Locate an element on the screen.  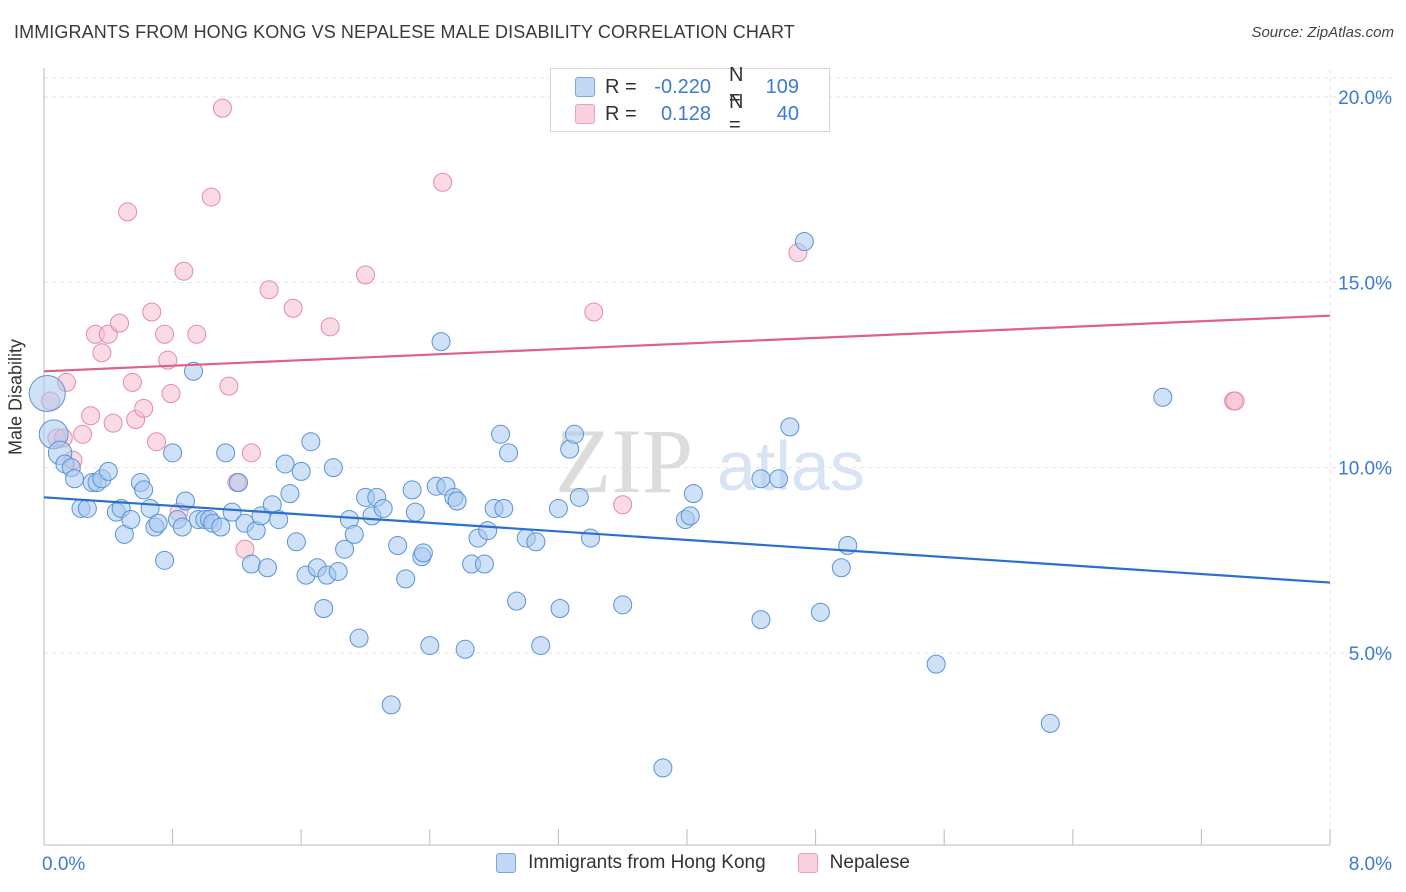
legend-item-nepalese: Nepalese is located at coordinates (853, 863).